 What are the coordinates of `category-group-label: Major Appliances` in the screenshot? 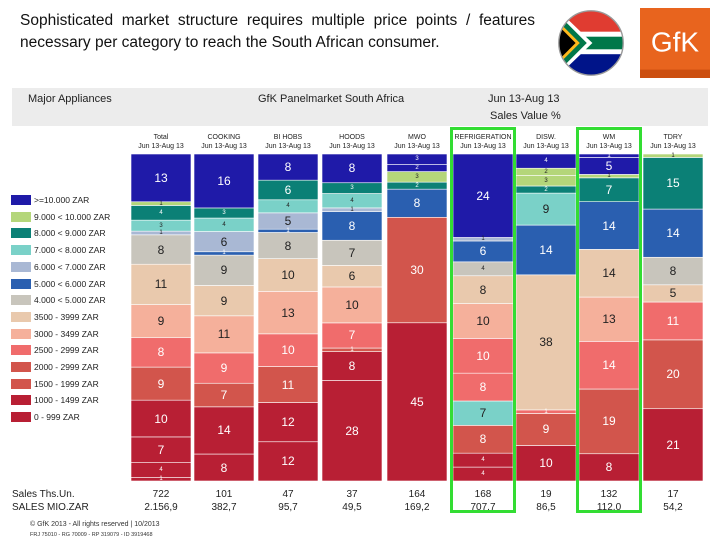 It's located at (70, 99).